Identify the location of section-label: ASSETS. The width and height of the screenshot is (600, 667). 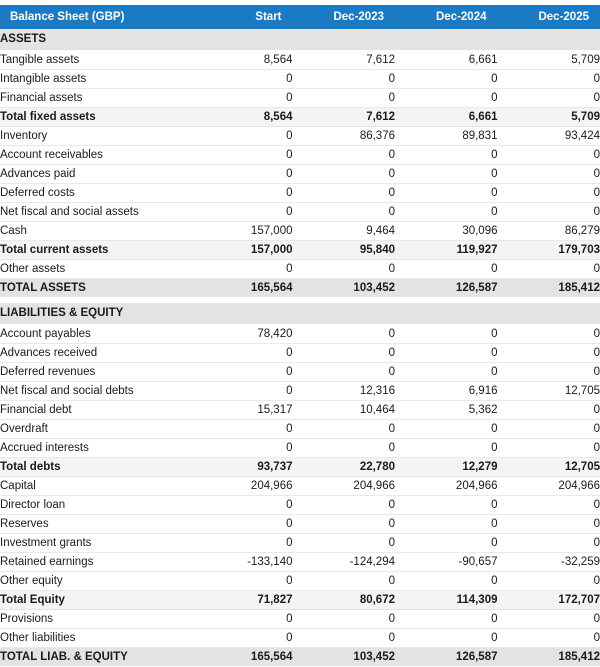
(95, 40).